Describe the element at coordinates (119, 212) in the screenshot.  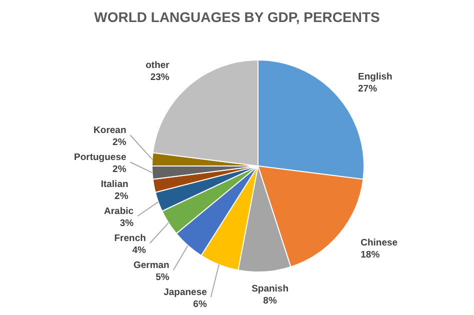
I see `slice-label: Arabic` at that location.